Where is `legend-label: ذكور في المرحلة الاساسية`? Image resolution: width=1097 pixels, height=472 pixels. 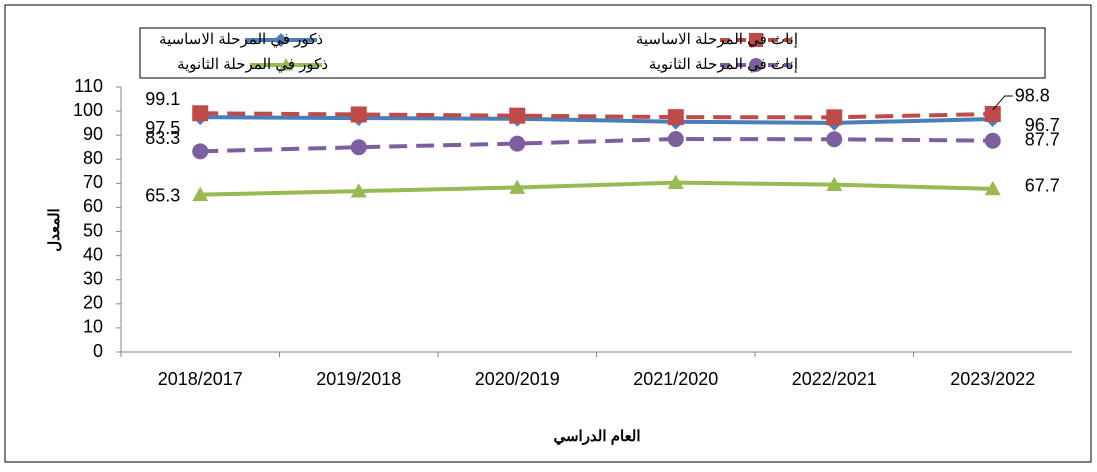
legend-label: ذكور في المرحلة الاساسية is located at coordinates (241, 39).